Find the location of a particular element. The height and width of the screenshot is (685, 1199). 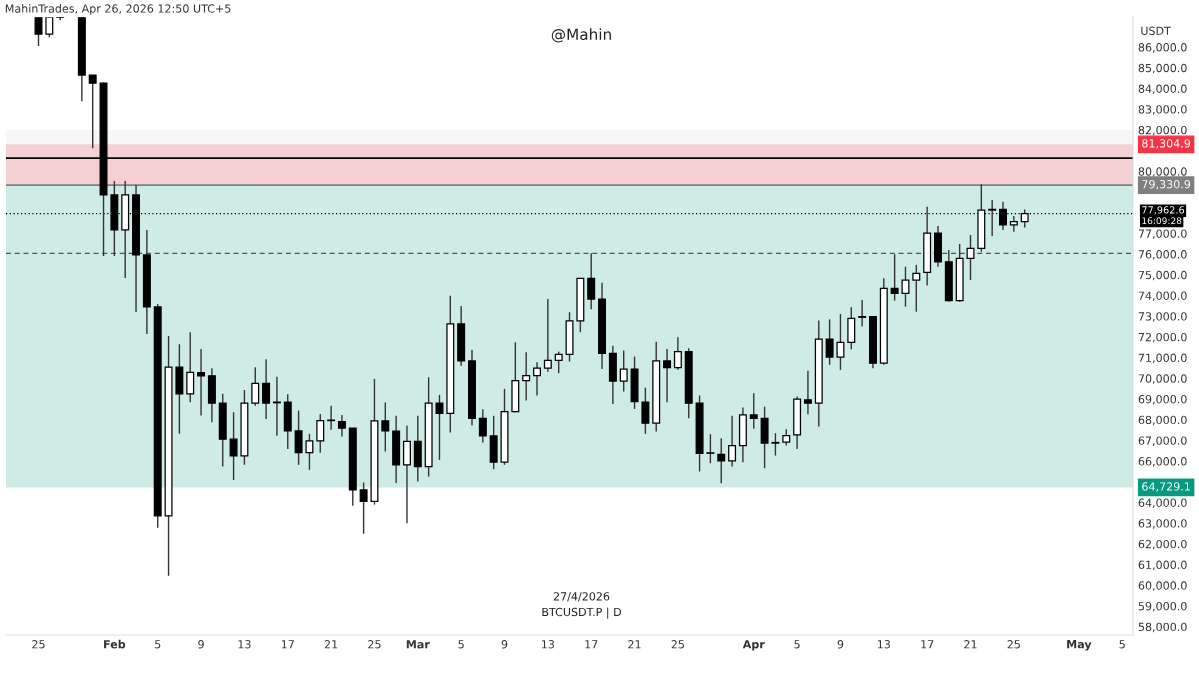

y-tick-label: 77,000.0 is located at coordinates (1162, 234).